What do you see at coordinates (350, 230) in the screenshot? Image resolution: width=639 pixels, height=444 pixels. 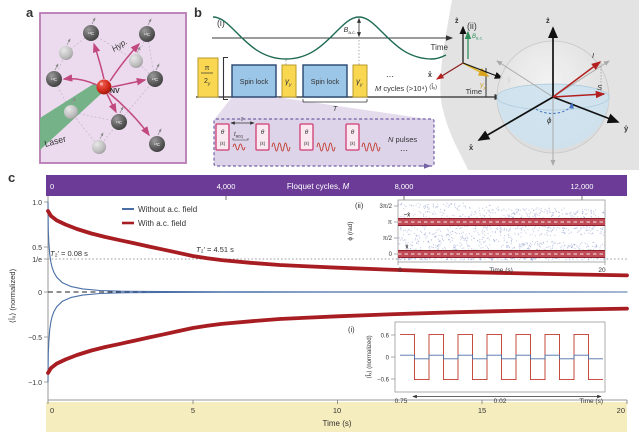 I see `inset-ii-ylabel: ϕ (rad)` at bounding box center [350, 230].